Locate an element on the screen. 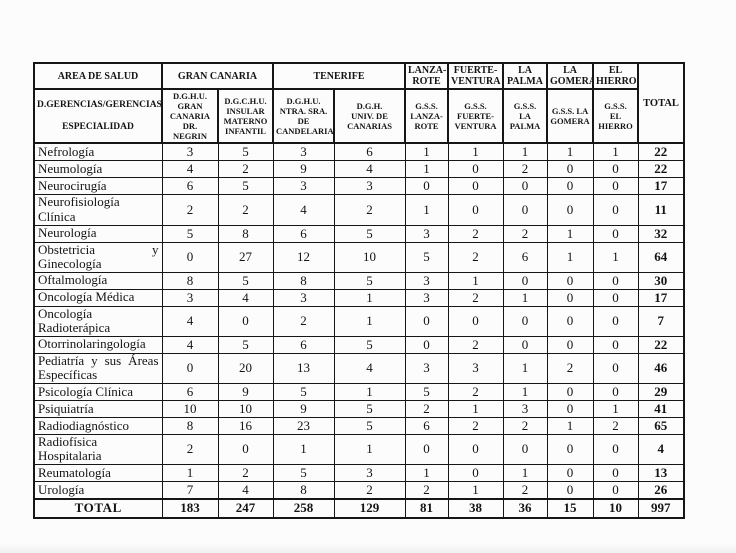 The height and width of the screenshot is (553, 736). table-row: Otorrinolaringología 4 5 6 5 0 2 0 0 0 22 is located at coordinates (359, 344).